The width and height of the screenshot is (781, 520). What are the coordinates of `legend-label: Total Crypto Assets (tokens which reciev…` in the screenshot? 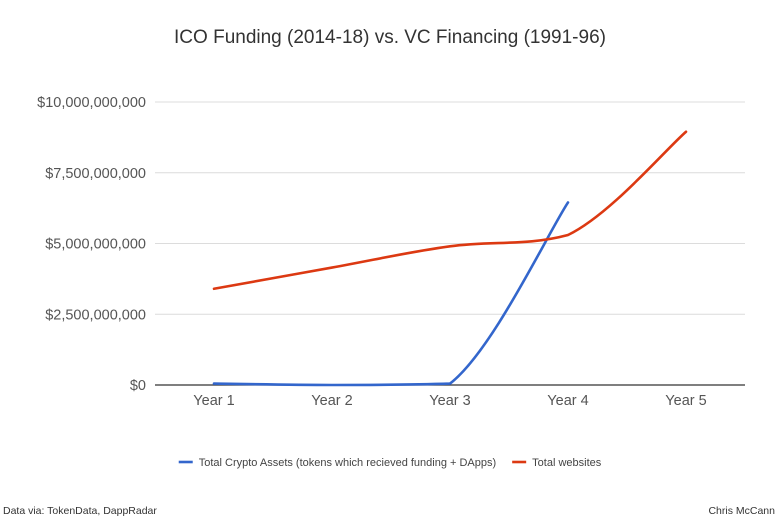 It's located at (347, 463).